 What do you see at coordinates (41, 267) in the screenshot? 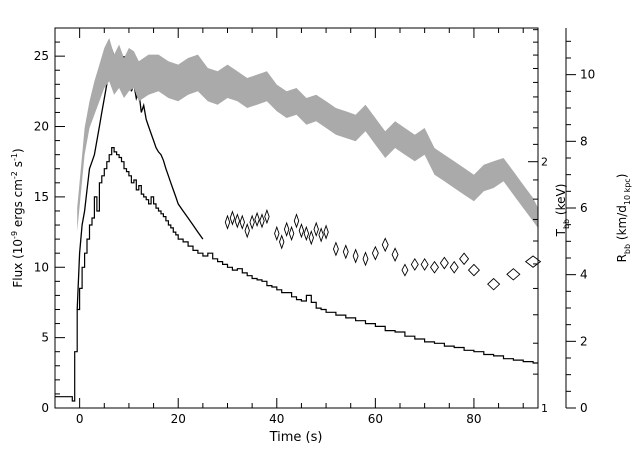
I see `y-tick-label: 10` at bounding box center [41, 267].